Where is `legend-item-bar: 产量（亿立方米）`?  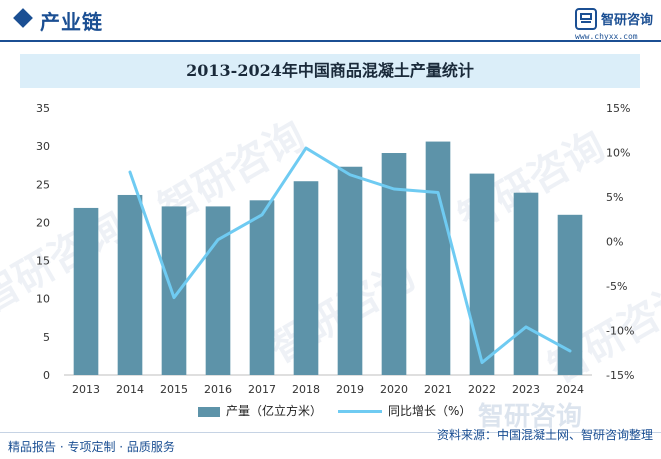 legend-item-bar: 产量（亿立方米） is located at coordinates (260, 410).